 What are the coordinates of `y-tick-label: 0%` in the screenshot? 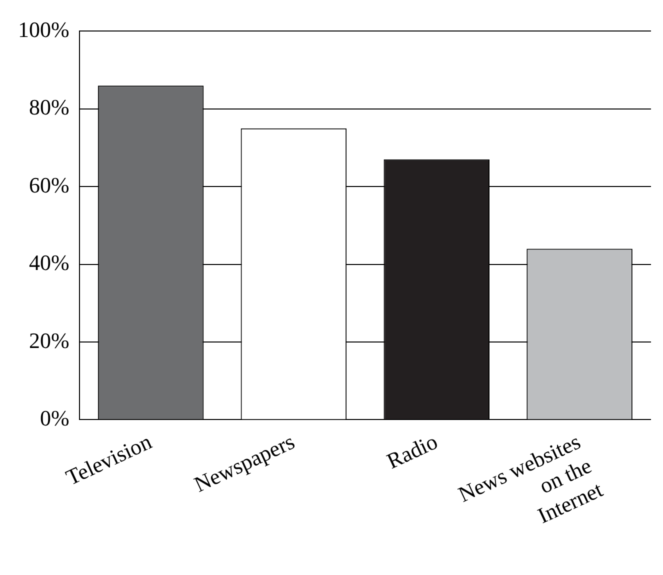 It's located at (55, 417).